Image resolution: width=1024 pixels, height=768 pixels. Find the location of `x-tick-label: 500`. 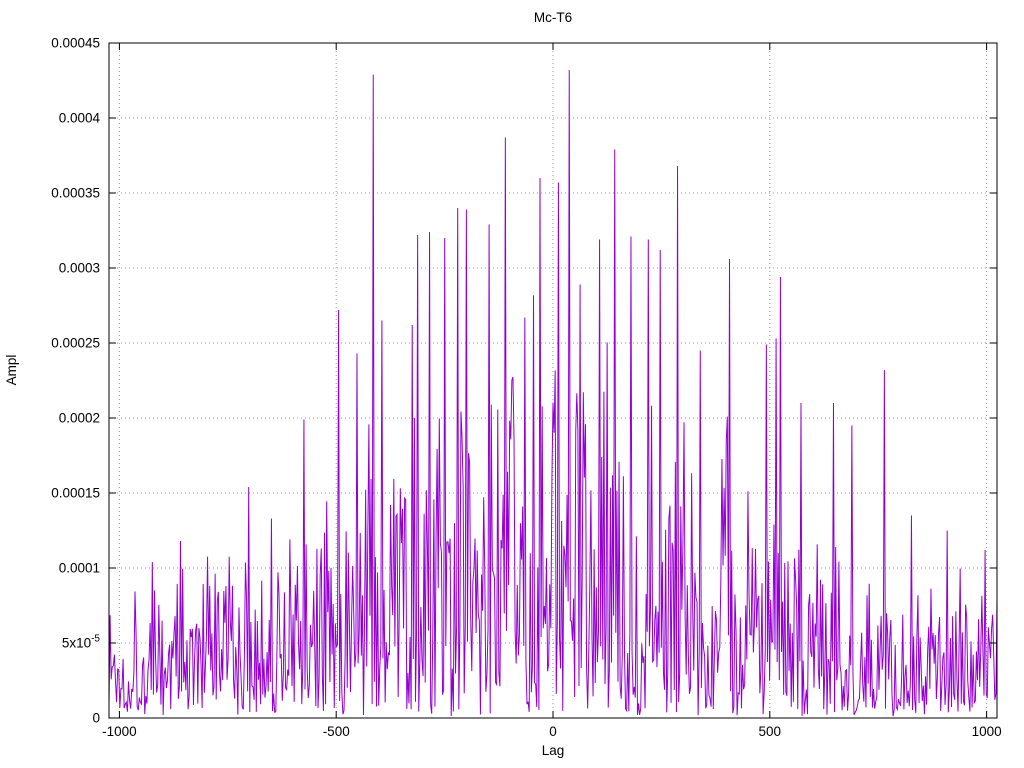

x-tick-label: 500 is located at coordinates (770, 731).